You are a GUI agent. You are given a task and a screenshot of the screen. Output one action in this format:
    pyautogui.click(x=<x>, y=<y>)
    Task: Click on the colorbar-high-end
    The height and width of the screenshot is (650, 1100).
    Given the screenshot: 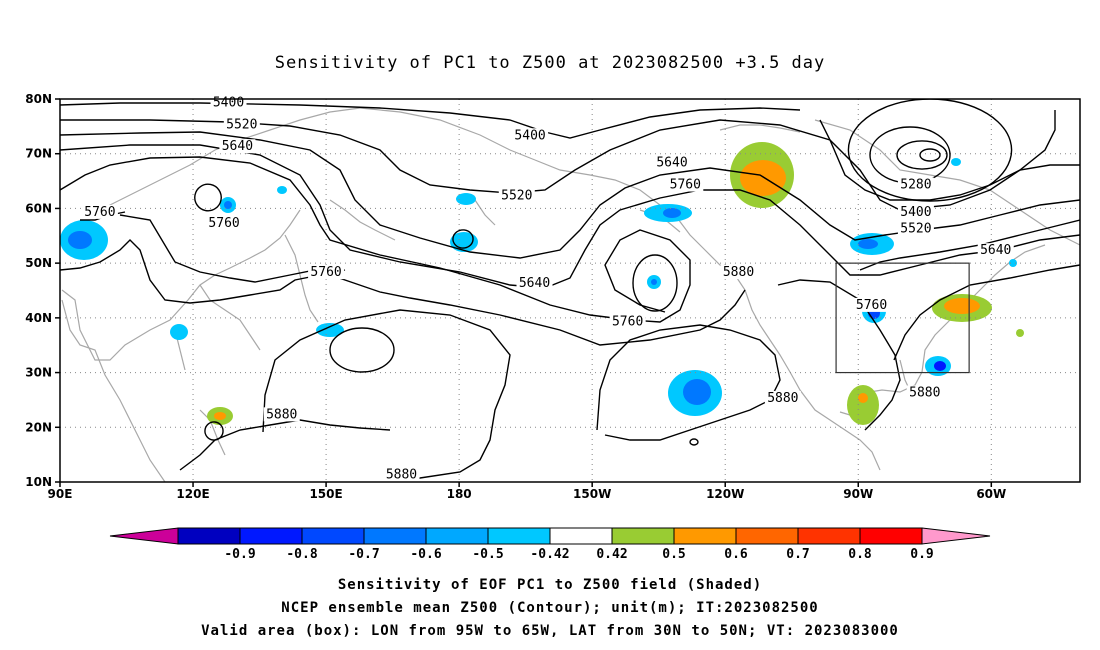 What is the action you would take?
    pyautogui.click(x=956, y=536)
    